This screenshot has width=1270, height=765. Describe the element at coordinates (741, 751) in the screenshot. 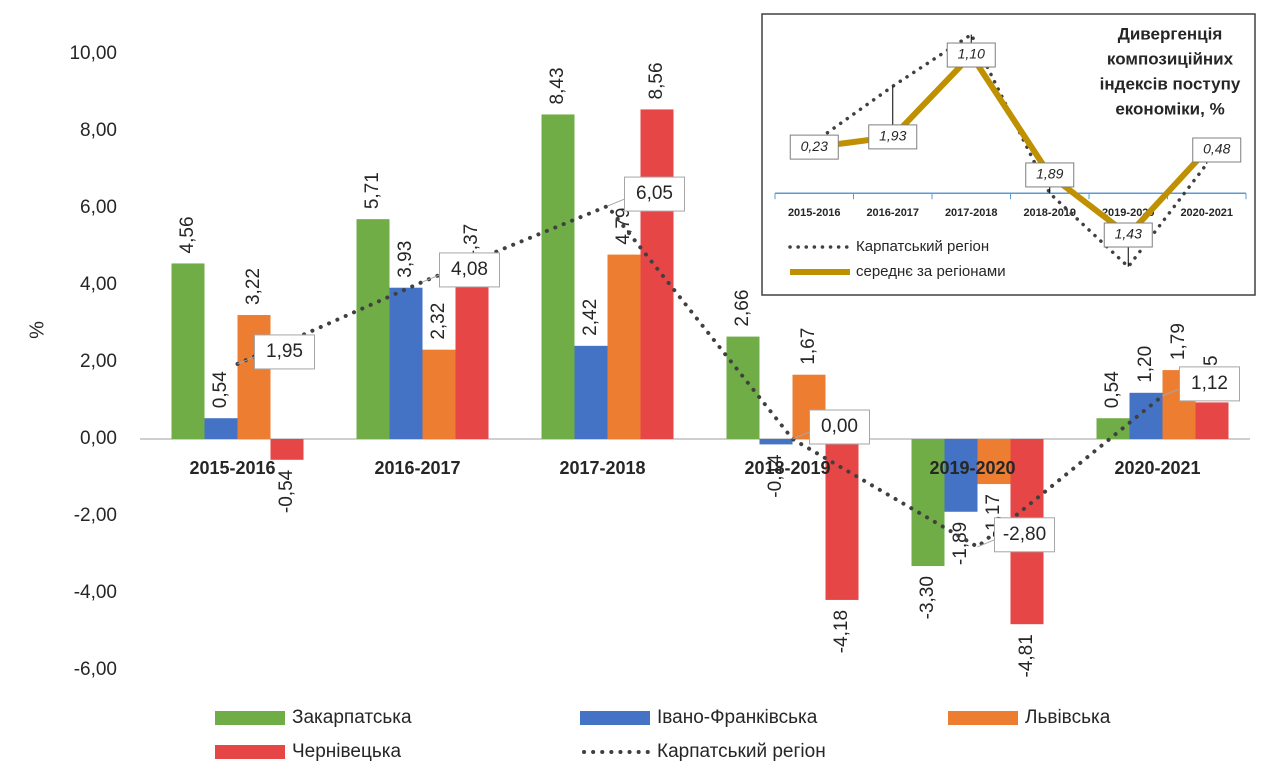

I see `legend-label: Карпатський регіон` at that location.